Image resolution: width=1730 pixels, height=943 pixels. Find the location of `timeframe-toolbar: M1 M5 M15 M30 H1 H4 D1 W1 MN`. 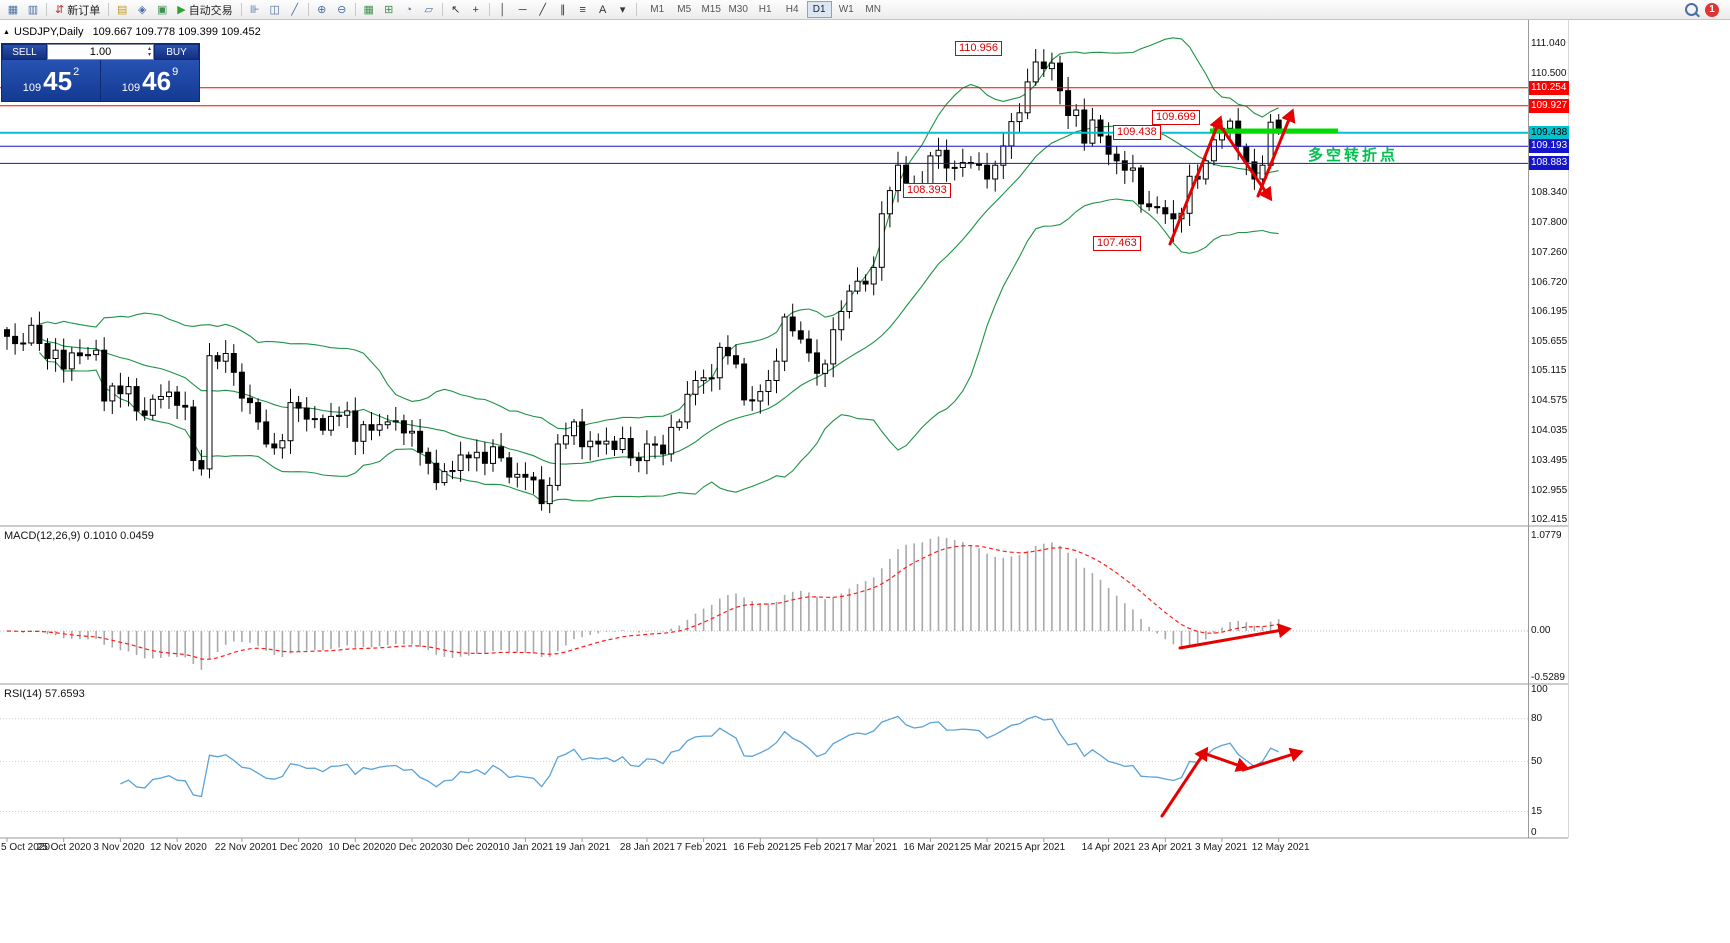

timeframe-toolbar: M1 M5 M15 M30 H1 H4 D1 W1 MN is located at coordinates (765, 9).